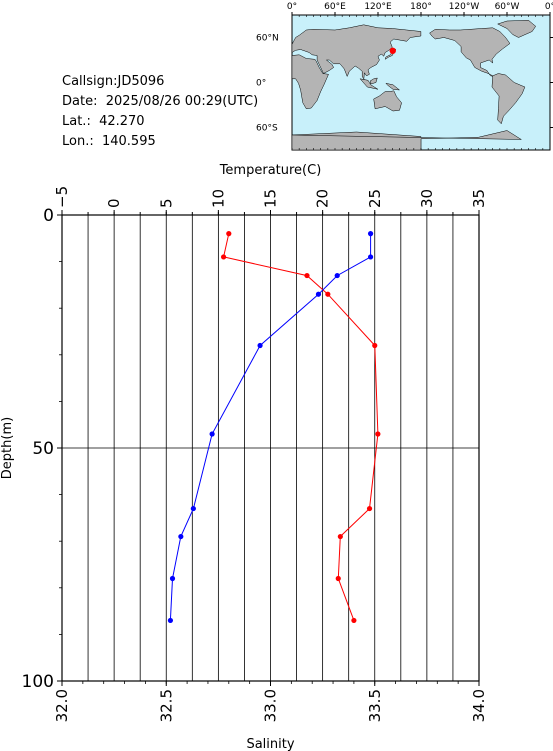 The height and width of the screenshot is (751, 553). Describe the element at coordinates (470, 52) in the screenshot. I see `land-north-america` at that location.